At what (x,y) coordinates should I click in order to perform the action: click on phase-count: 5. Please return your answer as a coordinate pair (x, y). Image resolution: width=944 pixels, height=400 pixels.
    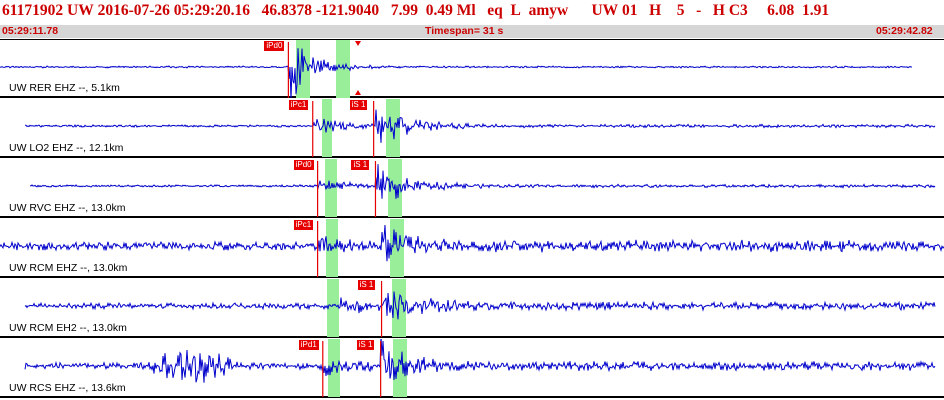
    Looking at the image, I should click on (680, 10).